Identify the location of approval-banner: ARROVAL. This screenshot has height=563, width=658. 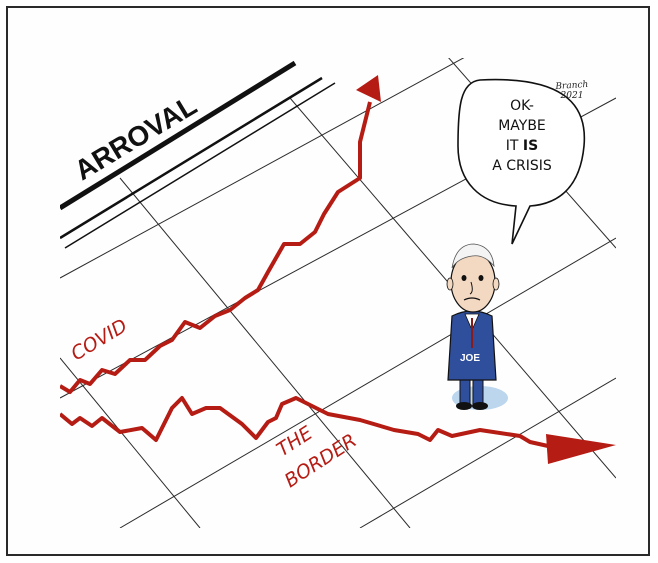
(198, 154).